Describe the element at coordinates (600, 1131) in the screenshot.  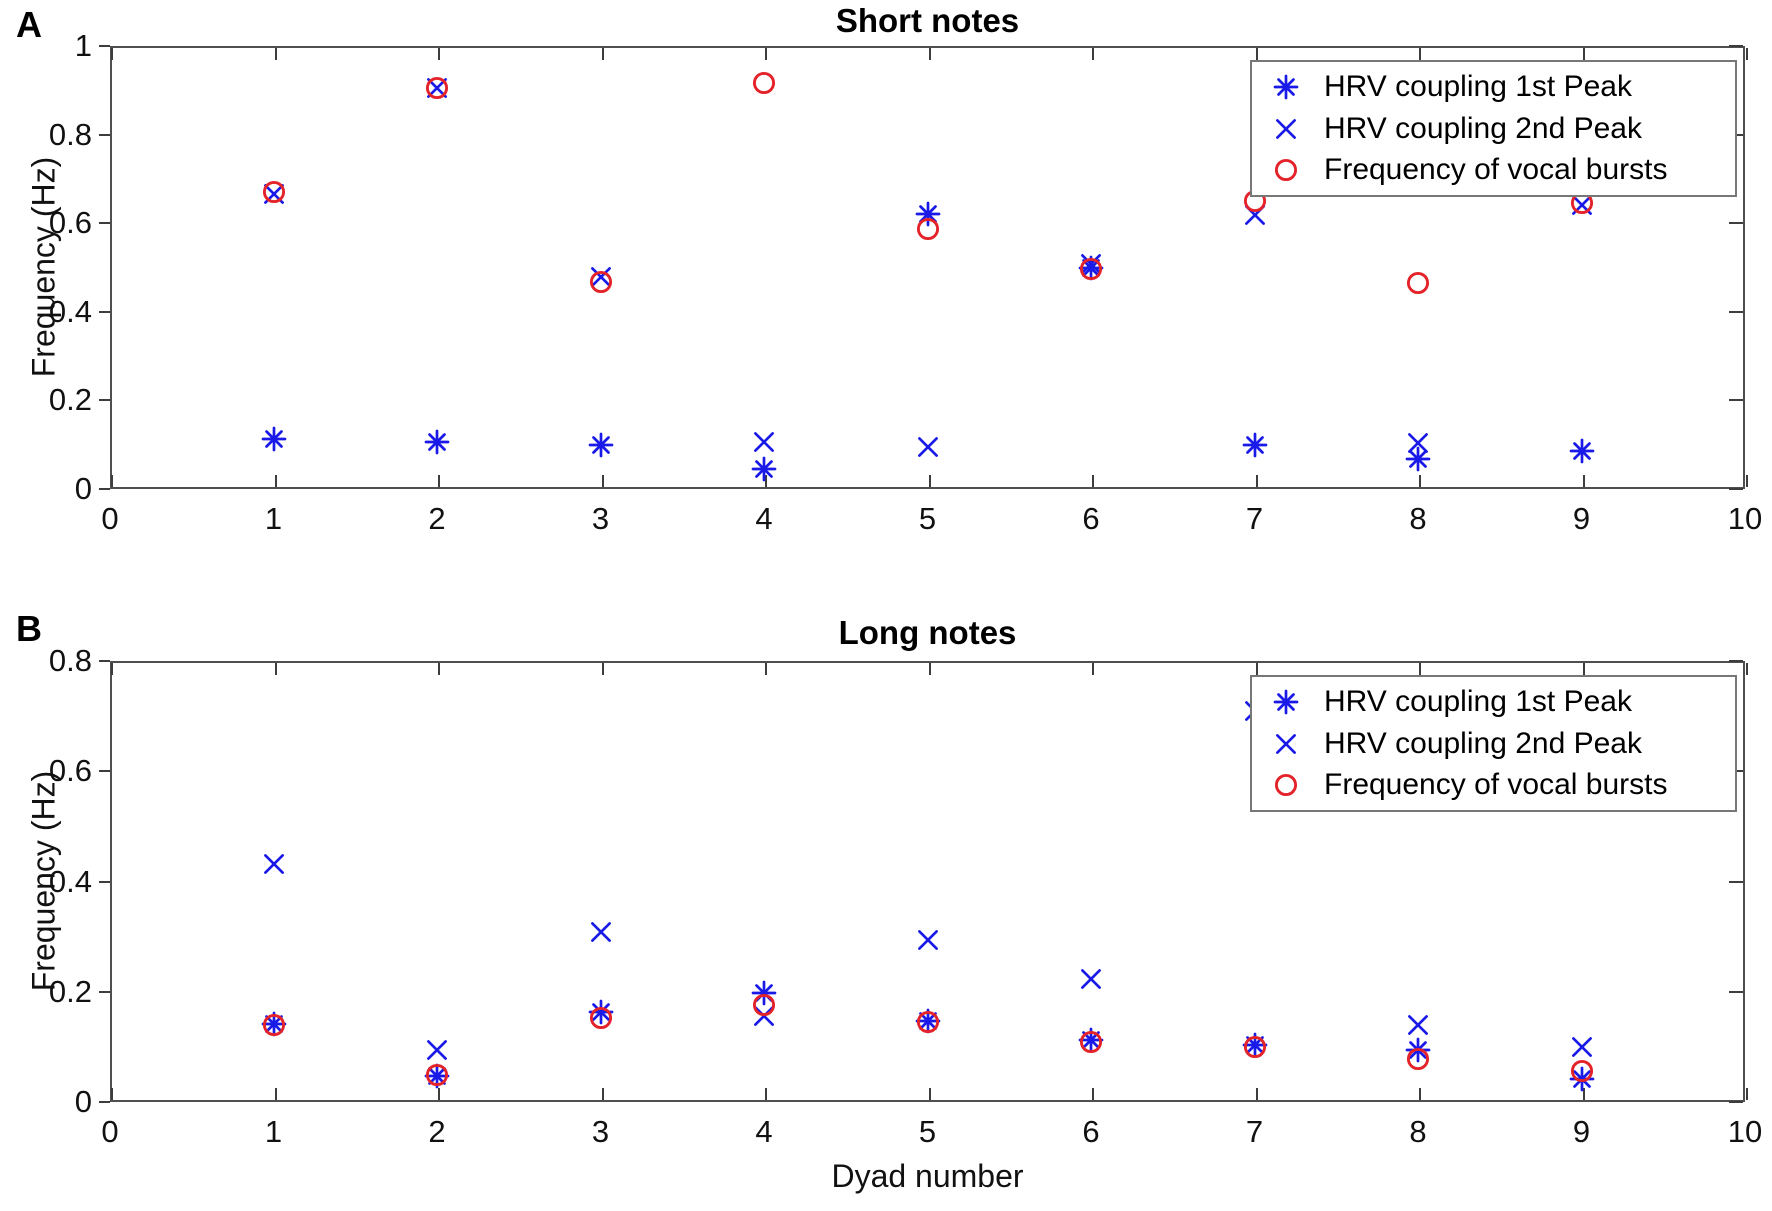
I see `x-tick-label: 3` at that location.